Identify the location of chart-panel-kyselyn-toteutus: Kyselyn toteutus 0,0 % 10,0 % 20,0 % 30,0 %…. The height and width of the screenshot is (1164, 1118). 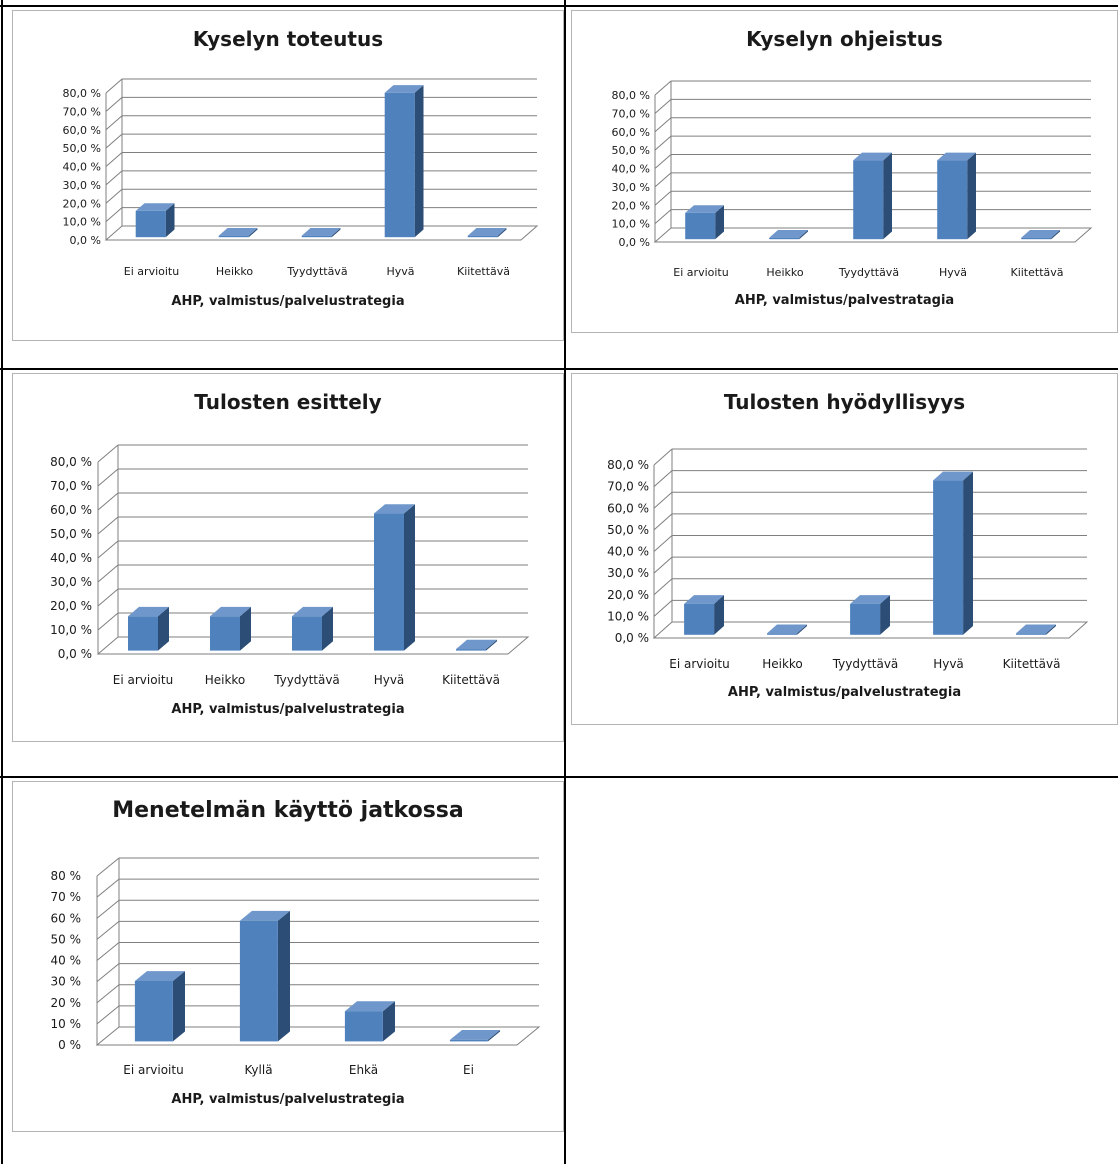
(288, 175).